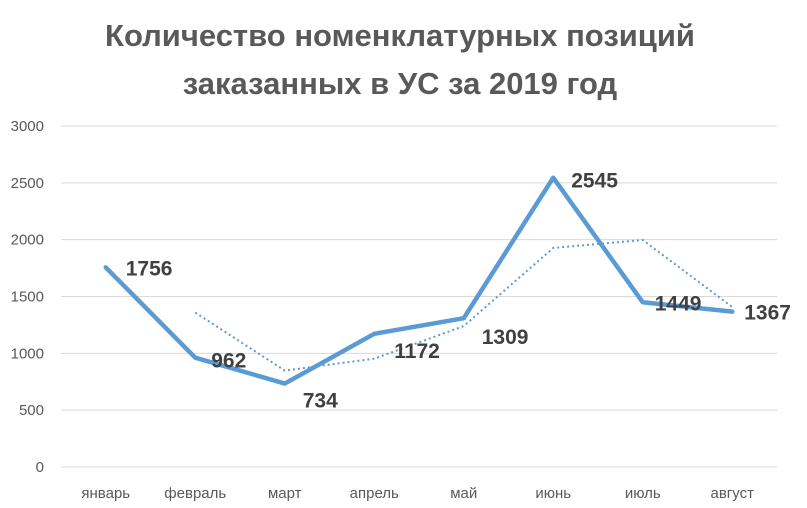  I want to click on y-tick-label: 3000, so click(27, 126).